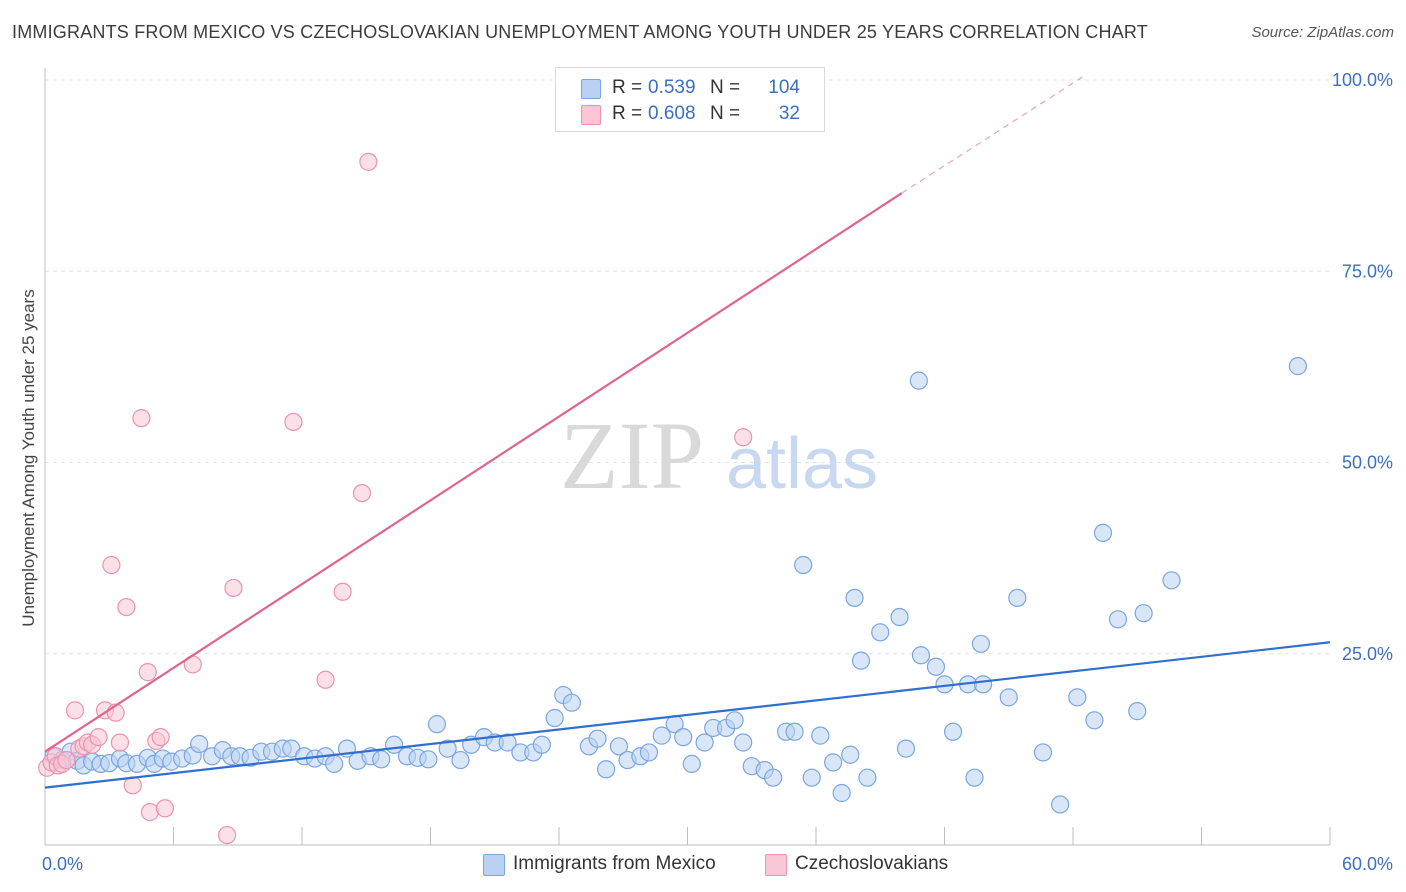 This screenshot has width=1406, height=892. I want to click on x-tick-label: 0.0%, so click(62, 864).